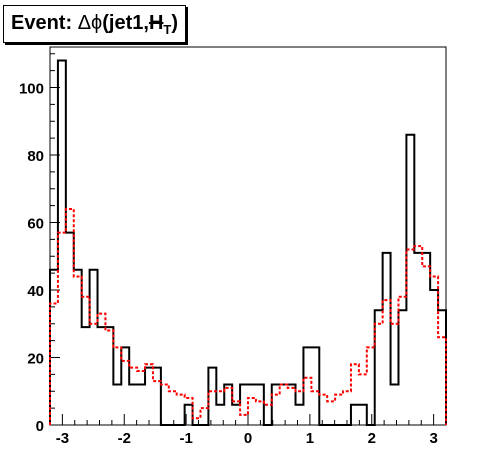  I want to click on y-tick-label: 40, so click(35, 291).